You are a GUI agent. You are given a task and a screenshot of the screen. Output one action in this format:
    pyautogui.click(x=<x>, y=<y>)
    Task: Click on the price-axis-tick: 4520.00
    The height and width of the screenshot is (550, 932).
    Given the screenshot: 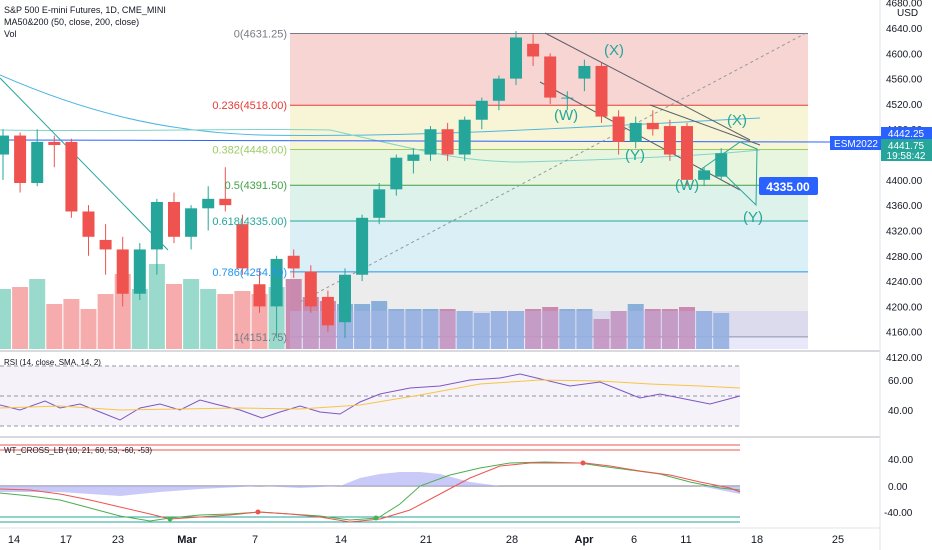 What is the action you would take?
    pyautogui.click(x=904, y=105)
    